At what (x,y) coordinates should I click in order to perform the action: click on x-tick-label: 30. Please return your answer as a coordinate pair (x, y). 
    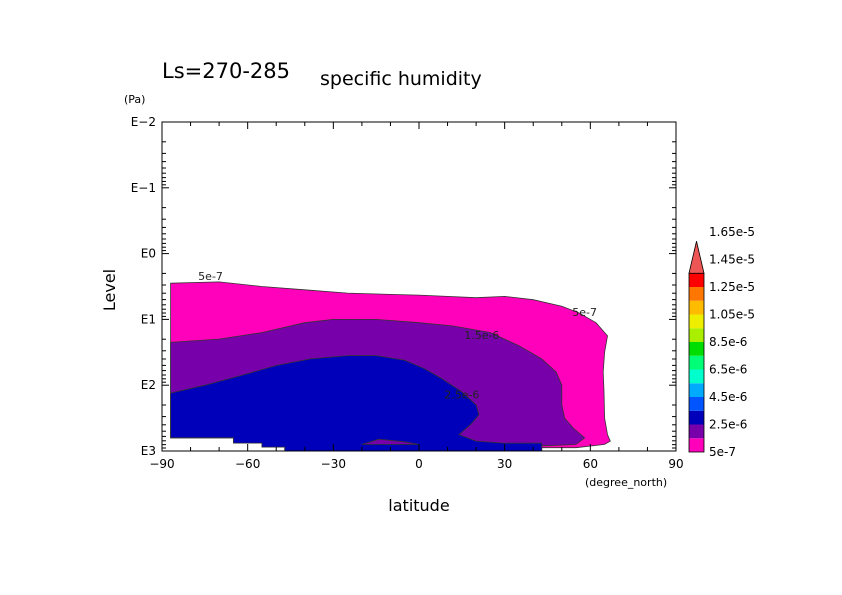
    Looking at the image, I should click on (504, 464).